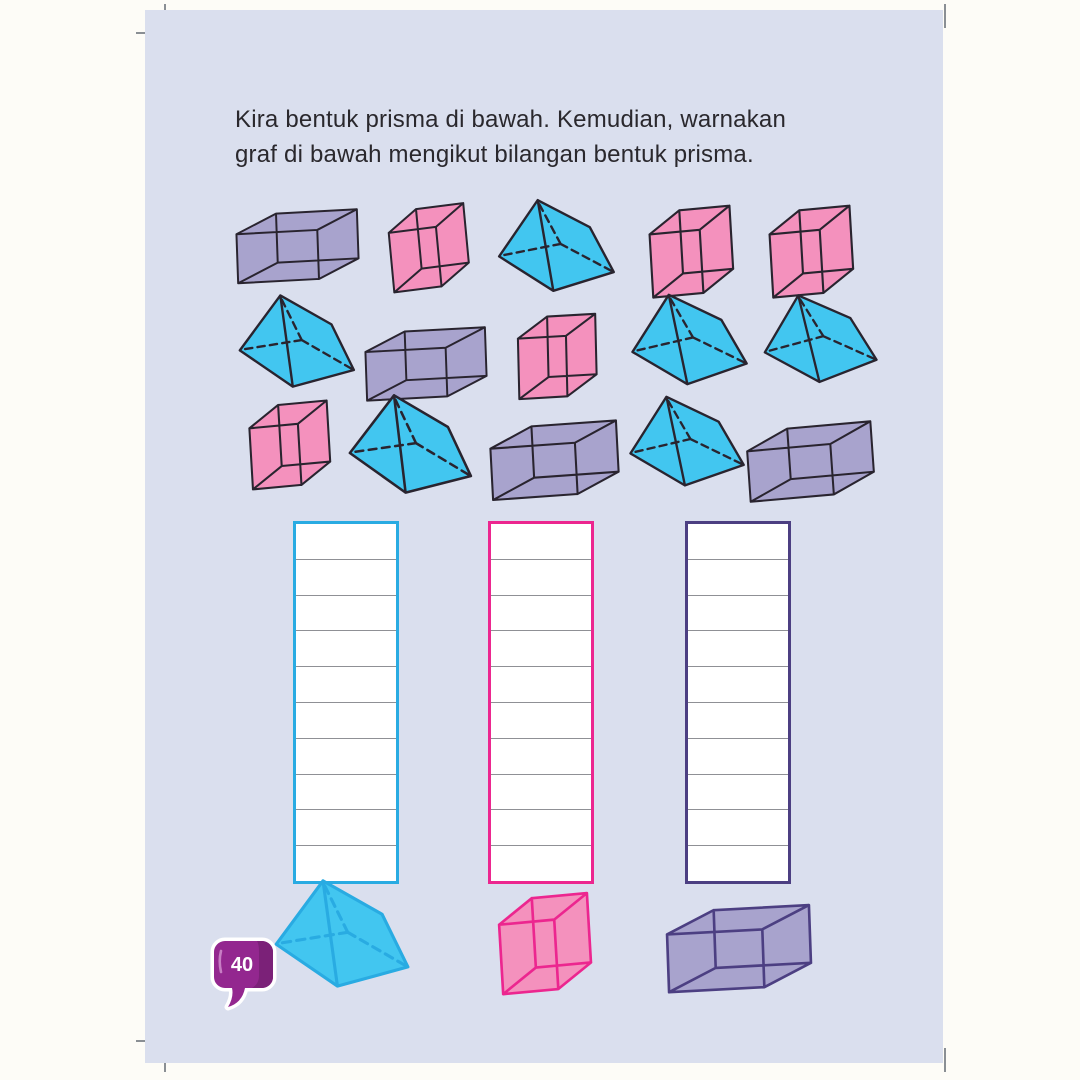  I want to click on column-label-cube, so click(543, 943).